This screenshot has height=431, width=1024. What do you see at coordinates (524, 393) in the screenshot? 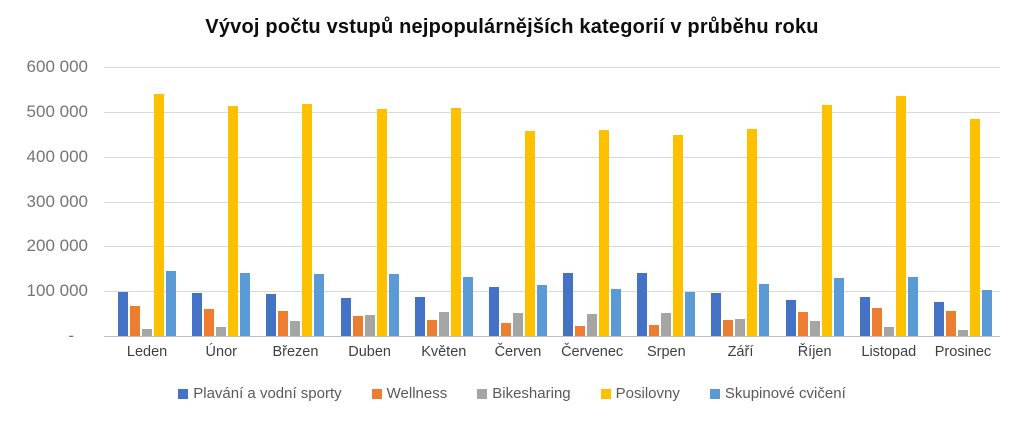
I see `legend-item: Bikesharing` at bounding box center [524, 393].